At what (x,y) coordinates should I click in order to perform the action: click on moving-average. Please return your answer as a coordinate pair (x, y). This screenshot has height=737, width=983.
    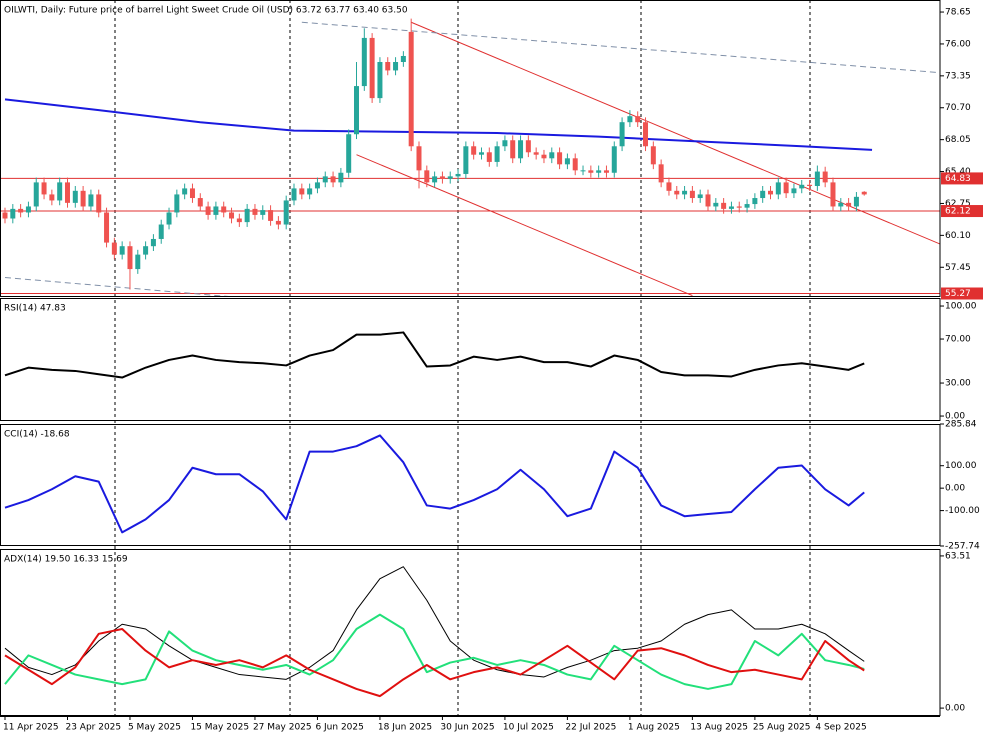
    Looking at the image, I should click on (438, 124).